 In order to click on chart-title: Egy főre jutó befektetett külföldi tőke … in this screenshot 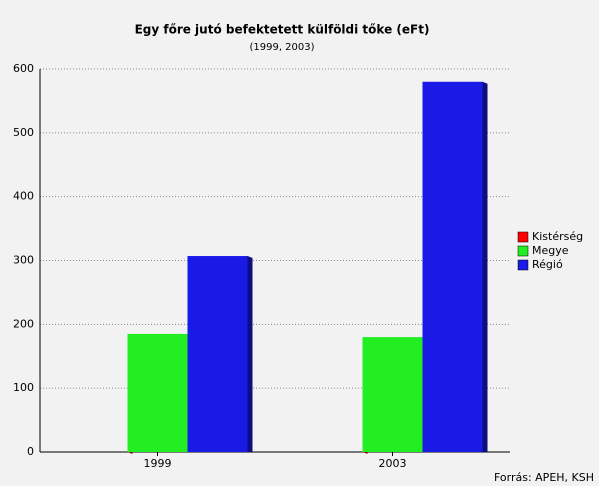, I will do `click(282, 30)`.